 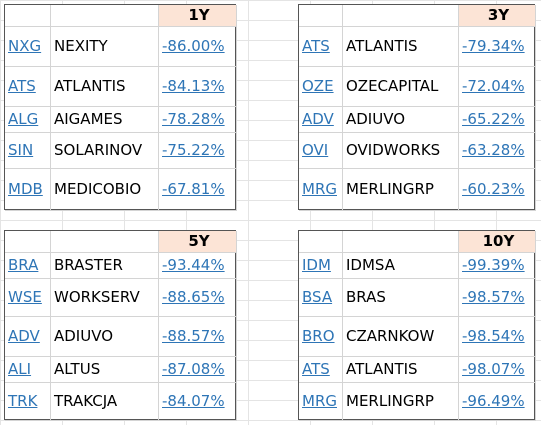 What do you see at coordinates (198, 266) in the screenshot?
I see `return-pct: -93.44%` at bounding box center [198, 266].